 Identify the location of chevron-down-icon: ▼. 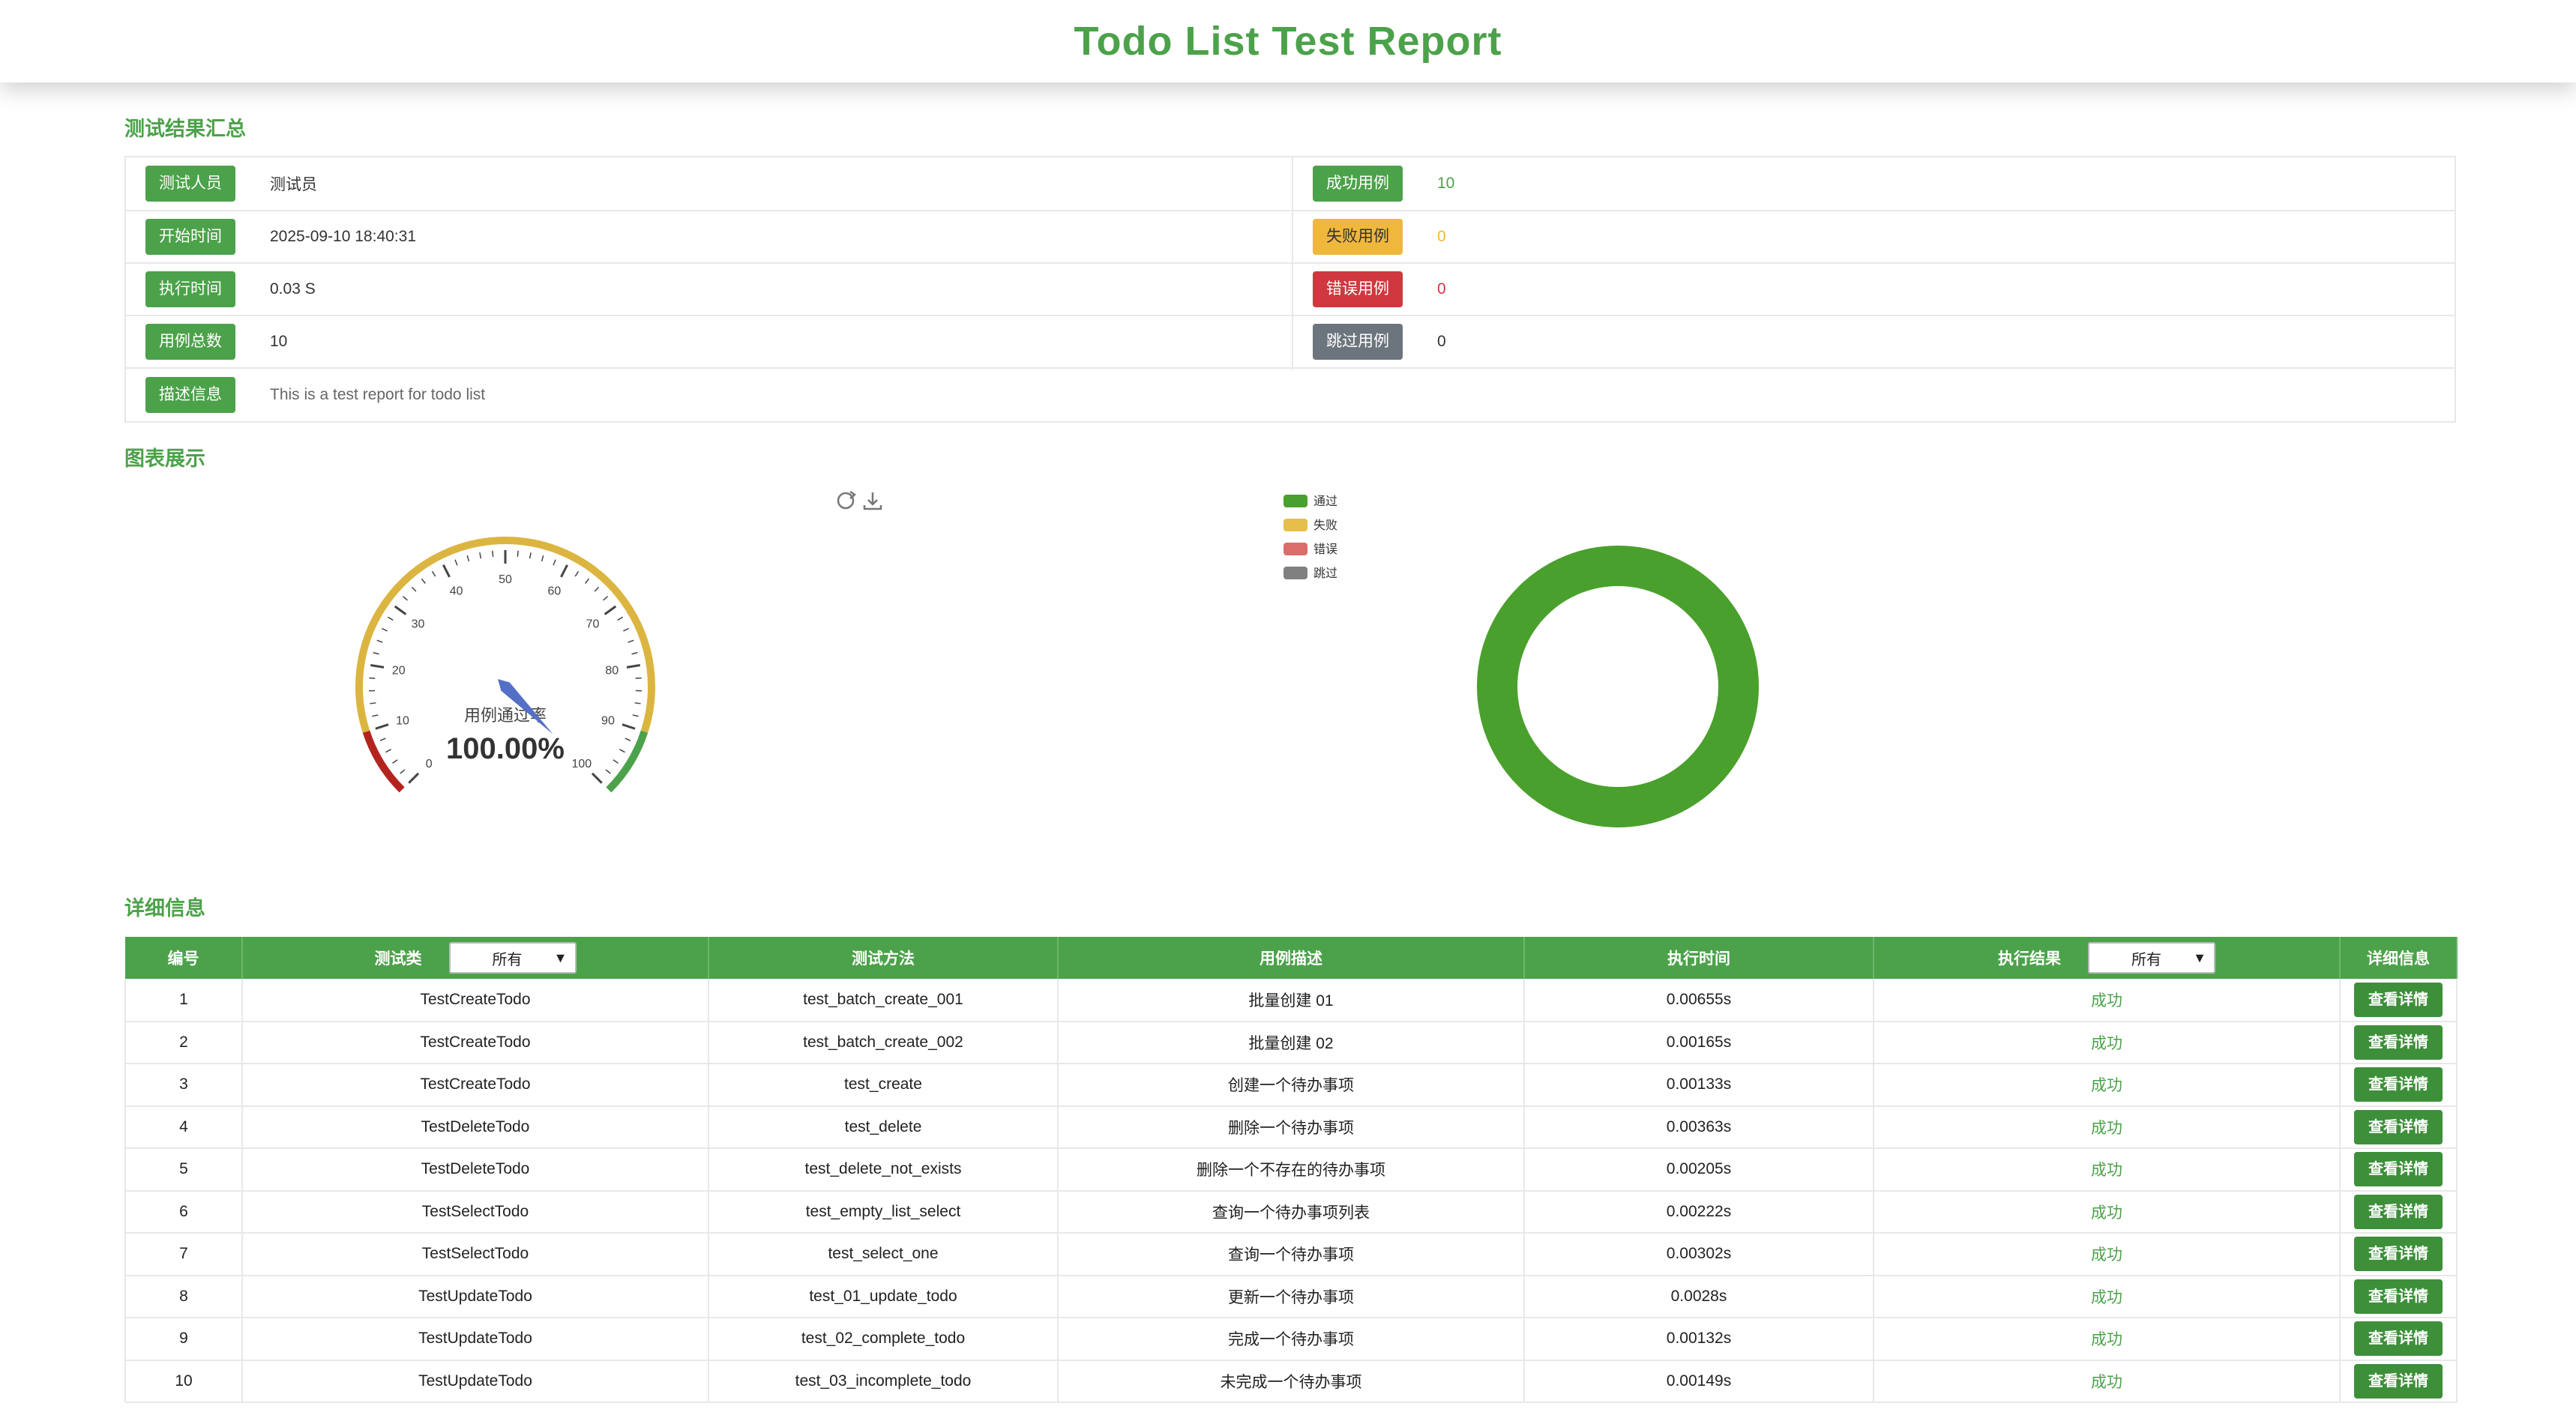
(560, 957).